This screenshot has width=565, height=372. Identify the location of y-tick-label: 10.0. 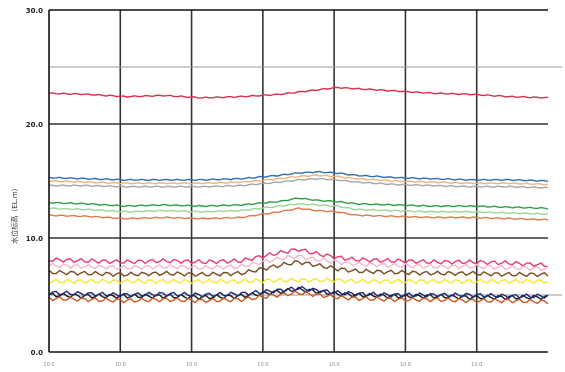
(34, 239).